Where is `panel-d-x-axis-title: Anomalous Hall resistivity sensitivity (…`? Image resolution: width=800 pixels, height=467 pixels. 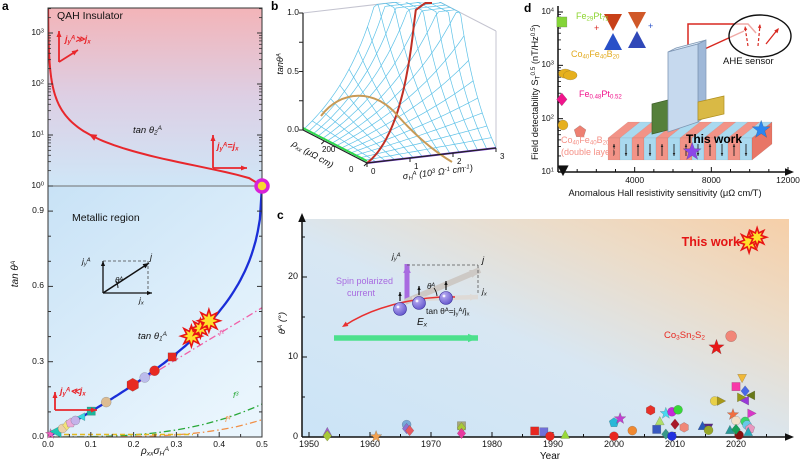 panel-d-x-axis-title: Anomalous Hall resistivity sensitivity (… is located at coordinates (665, 193).